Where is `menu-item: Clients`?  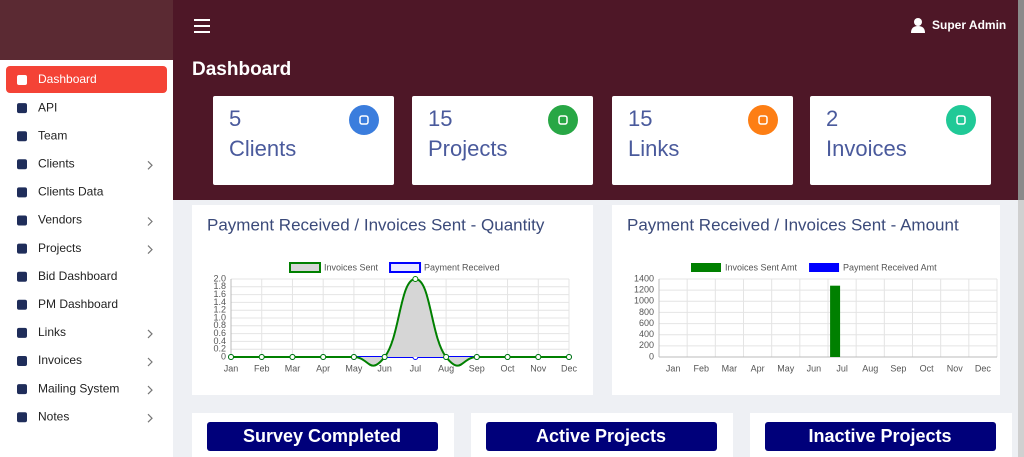 menu-item: Clients is located at coordinates (56, 163).